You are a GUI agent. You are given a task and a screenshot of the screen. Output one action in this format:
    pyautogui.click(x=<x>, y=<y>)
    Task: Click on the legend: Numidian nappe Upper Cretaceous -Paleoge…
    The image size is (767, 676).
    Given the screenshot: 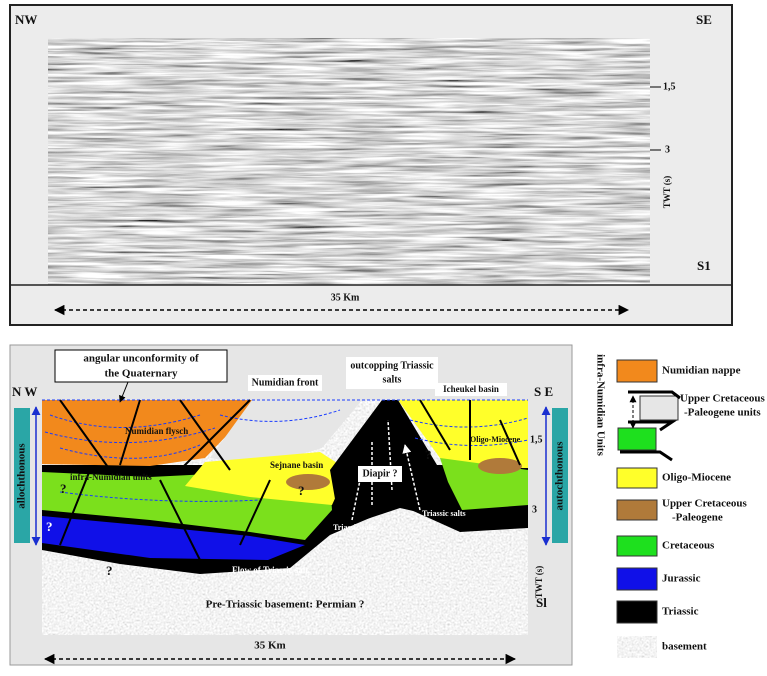 What is the action you would take?
    pyautogui.click(x=680, y=506)
    